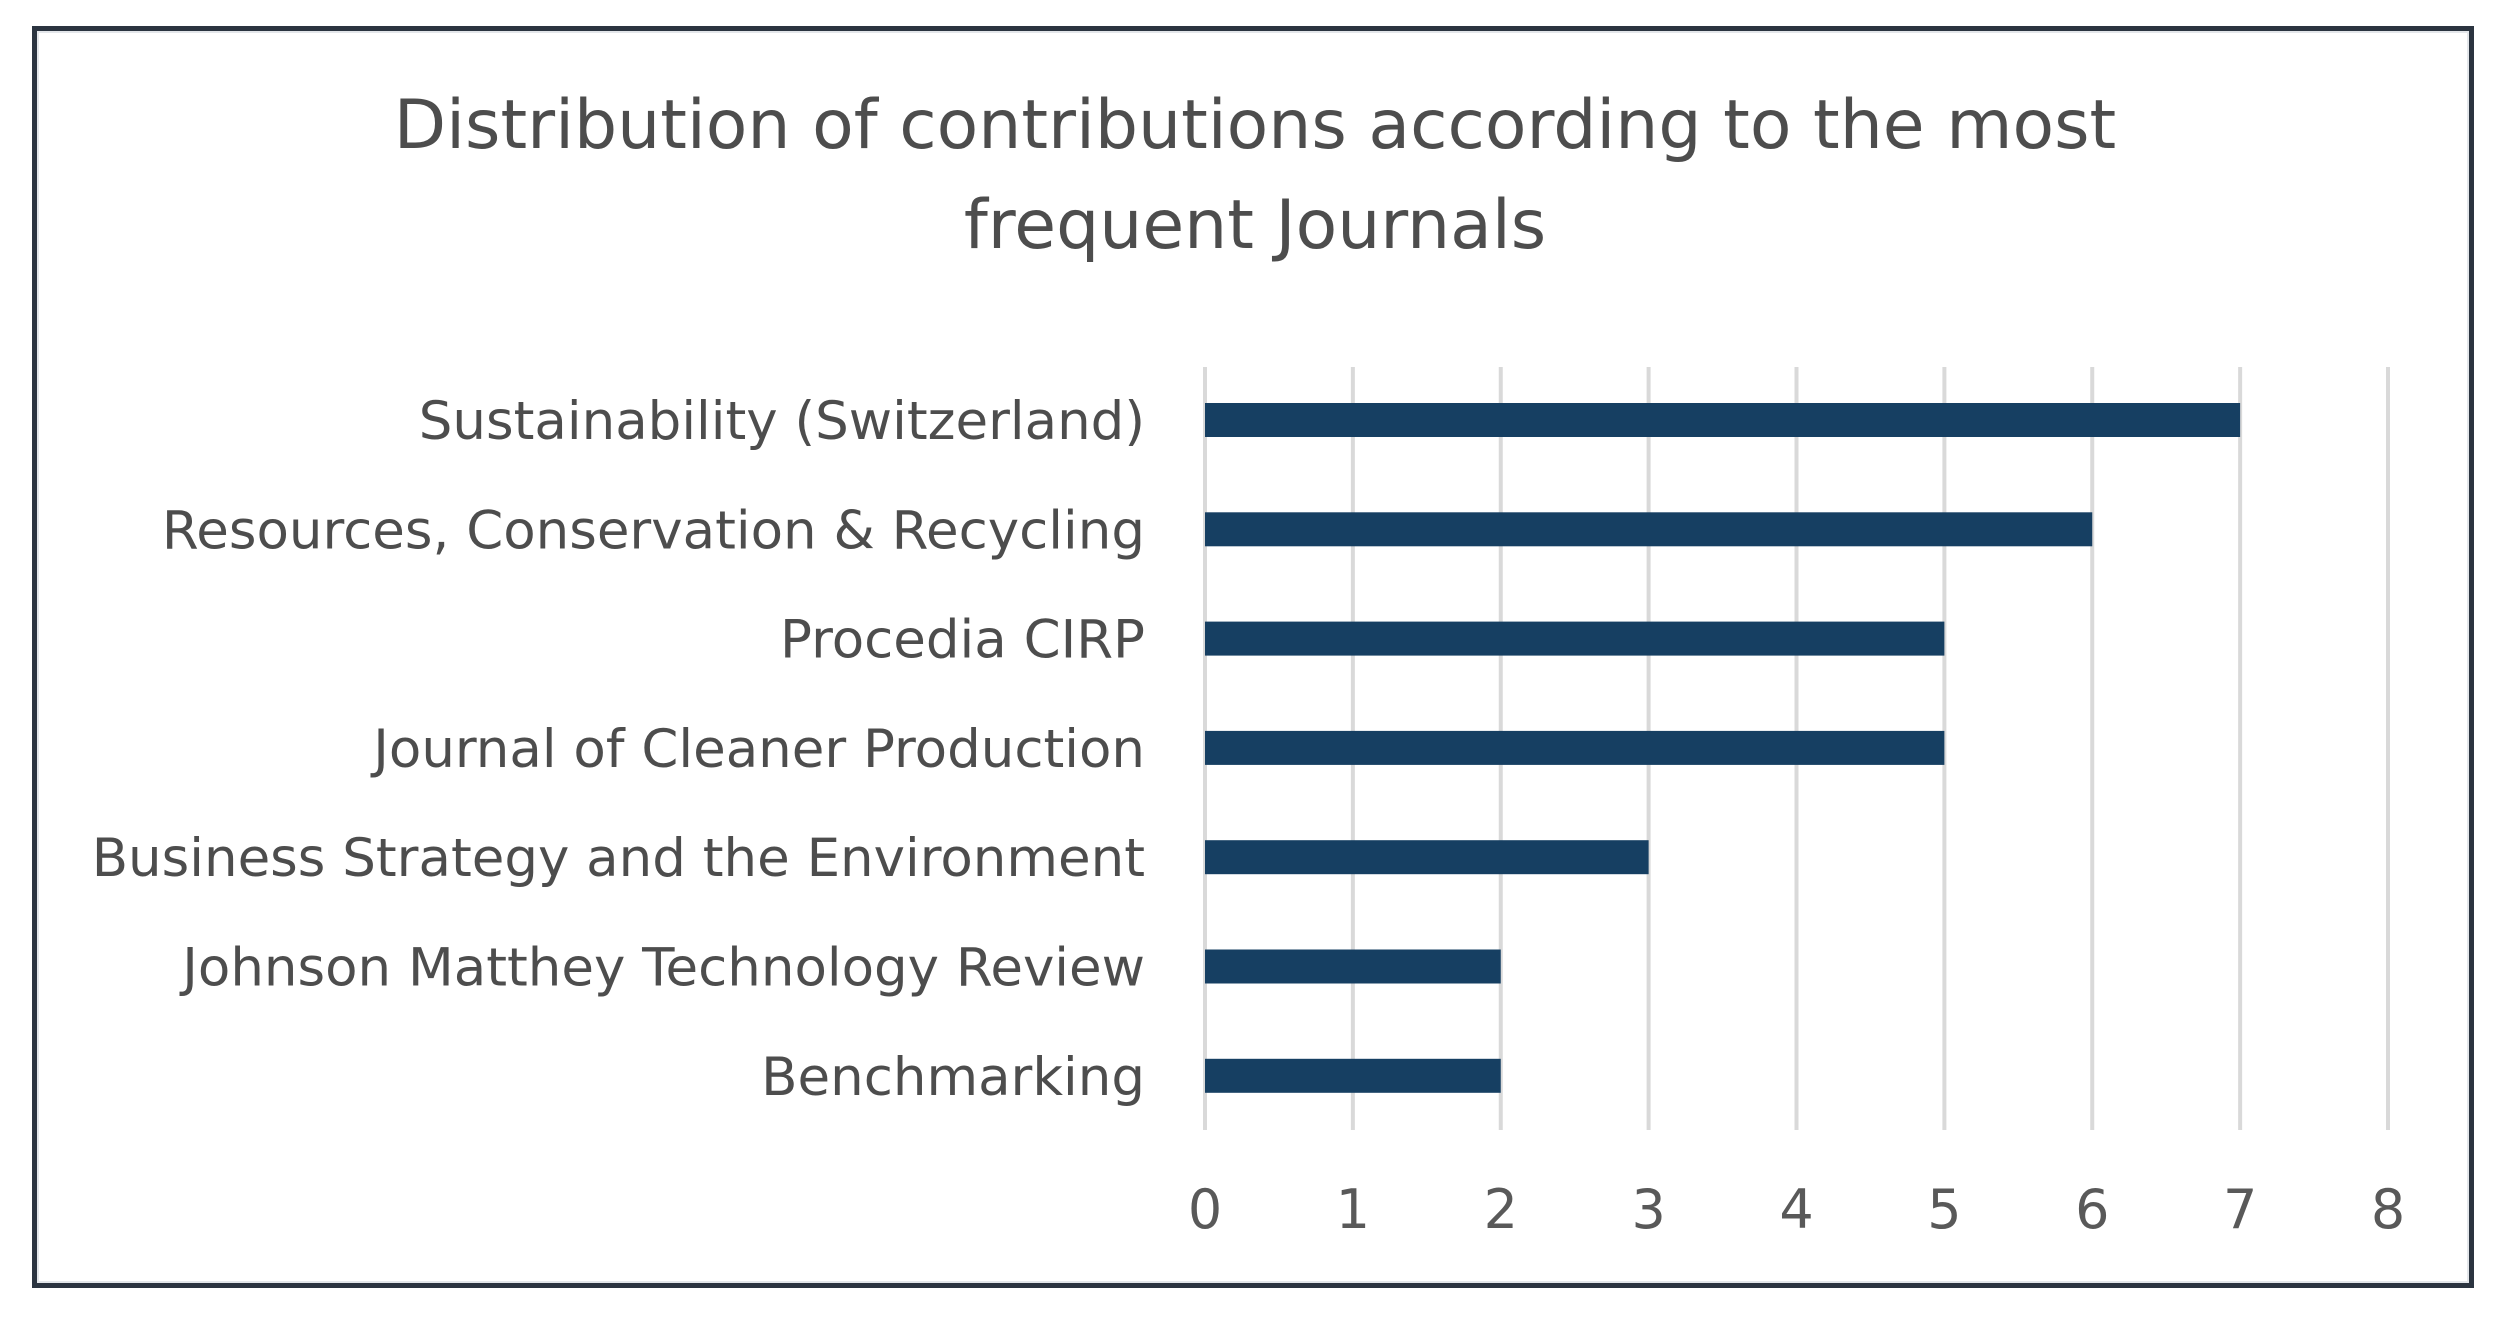 The height and width of the screenshot is (1329, 2511). Describe the element at coordinates (2388, 1209) in the screenshot. I see `x-tick-label-8: 8` at that location.